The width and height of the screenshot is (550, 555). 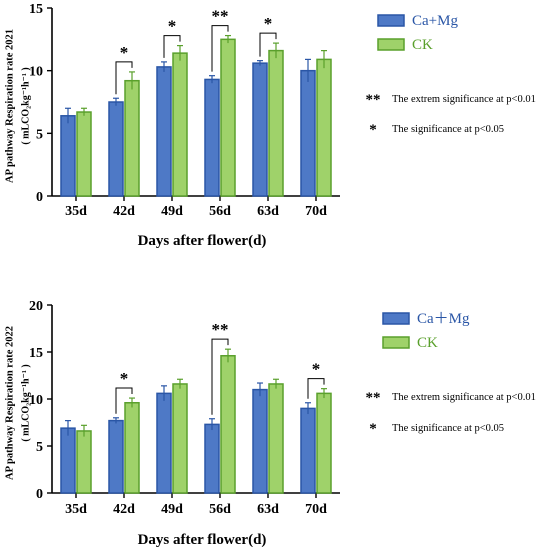 What do you see at coordinates (9, 106) in the screenshot?
I see `y-axis-label: AP pathway Respiration rate 2021` at bounding box center [9, 106].